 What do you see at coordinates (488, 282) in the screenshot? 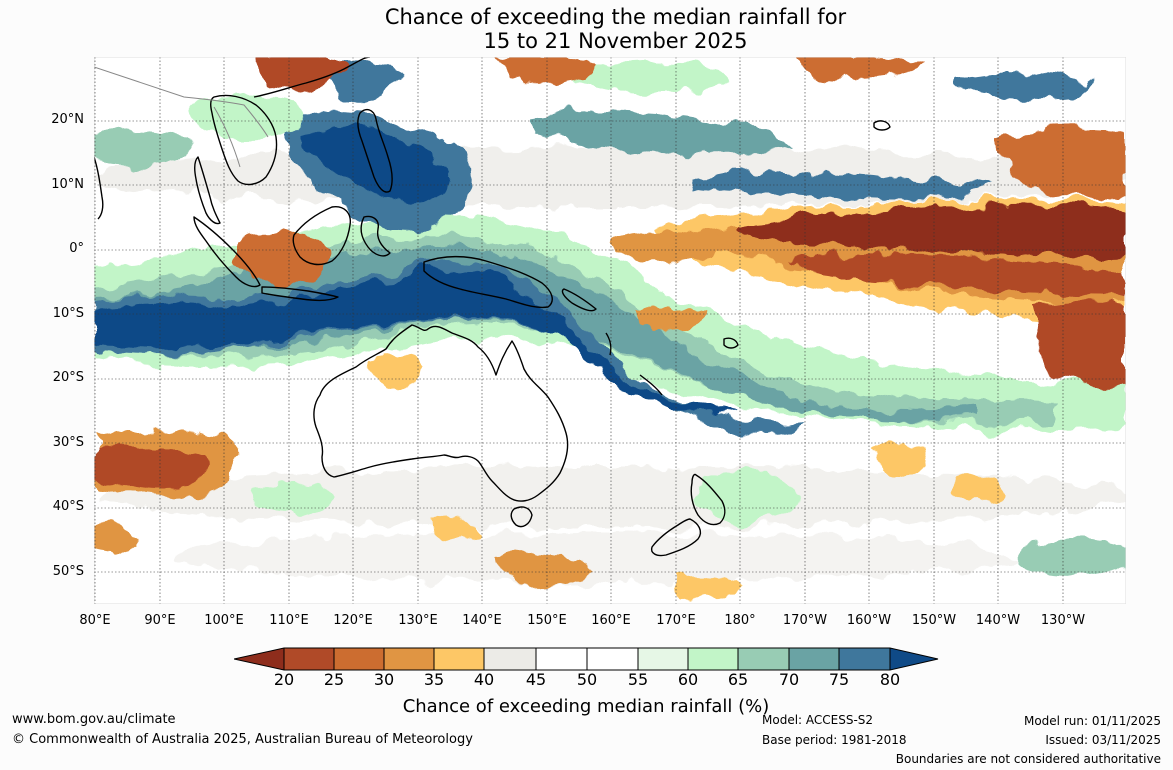
I see `new-guinea-coastline` at bounding box center [488, 282].